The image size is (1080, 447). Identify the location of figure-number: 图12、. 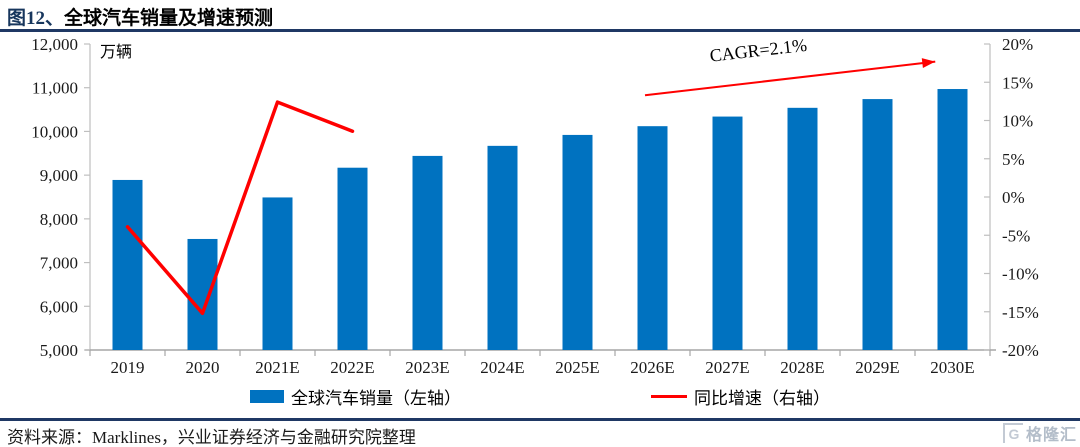
(36, 18).